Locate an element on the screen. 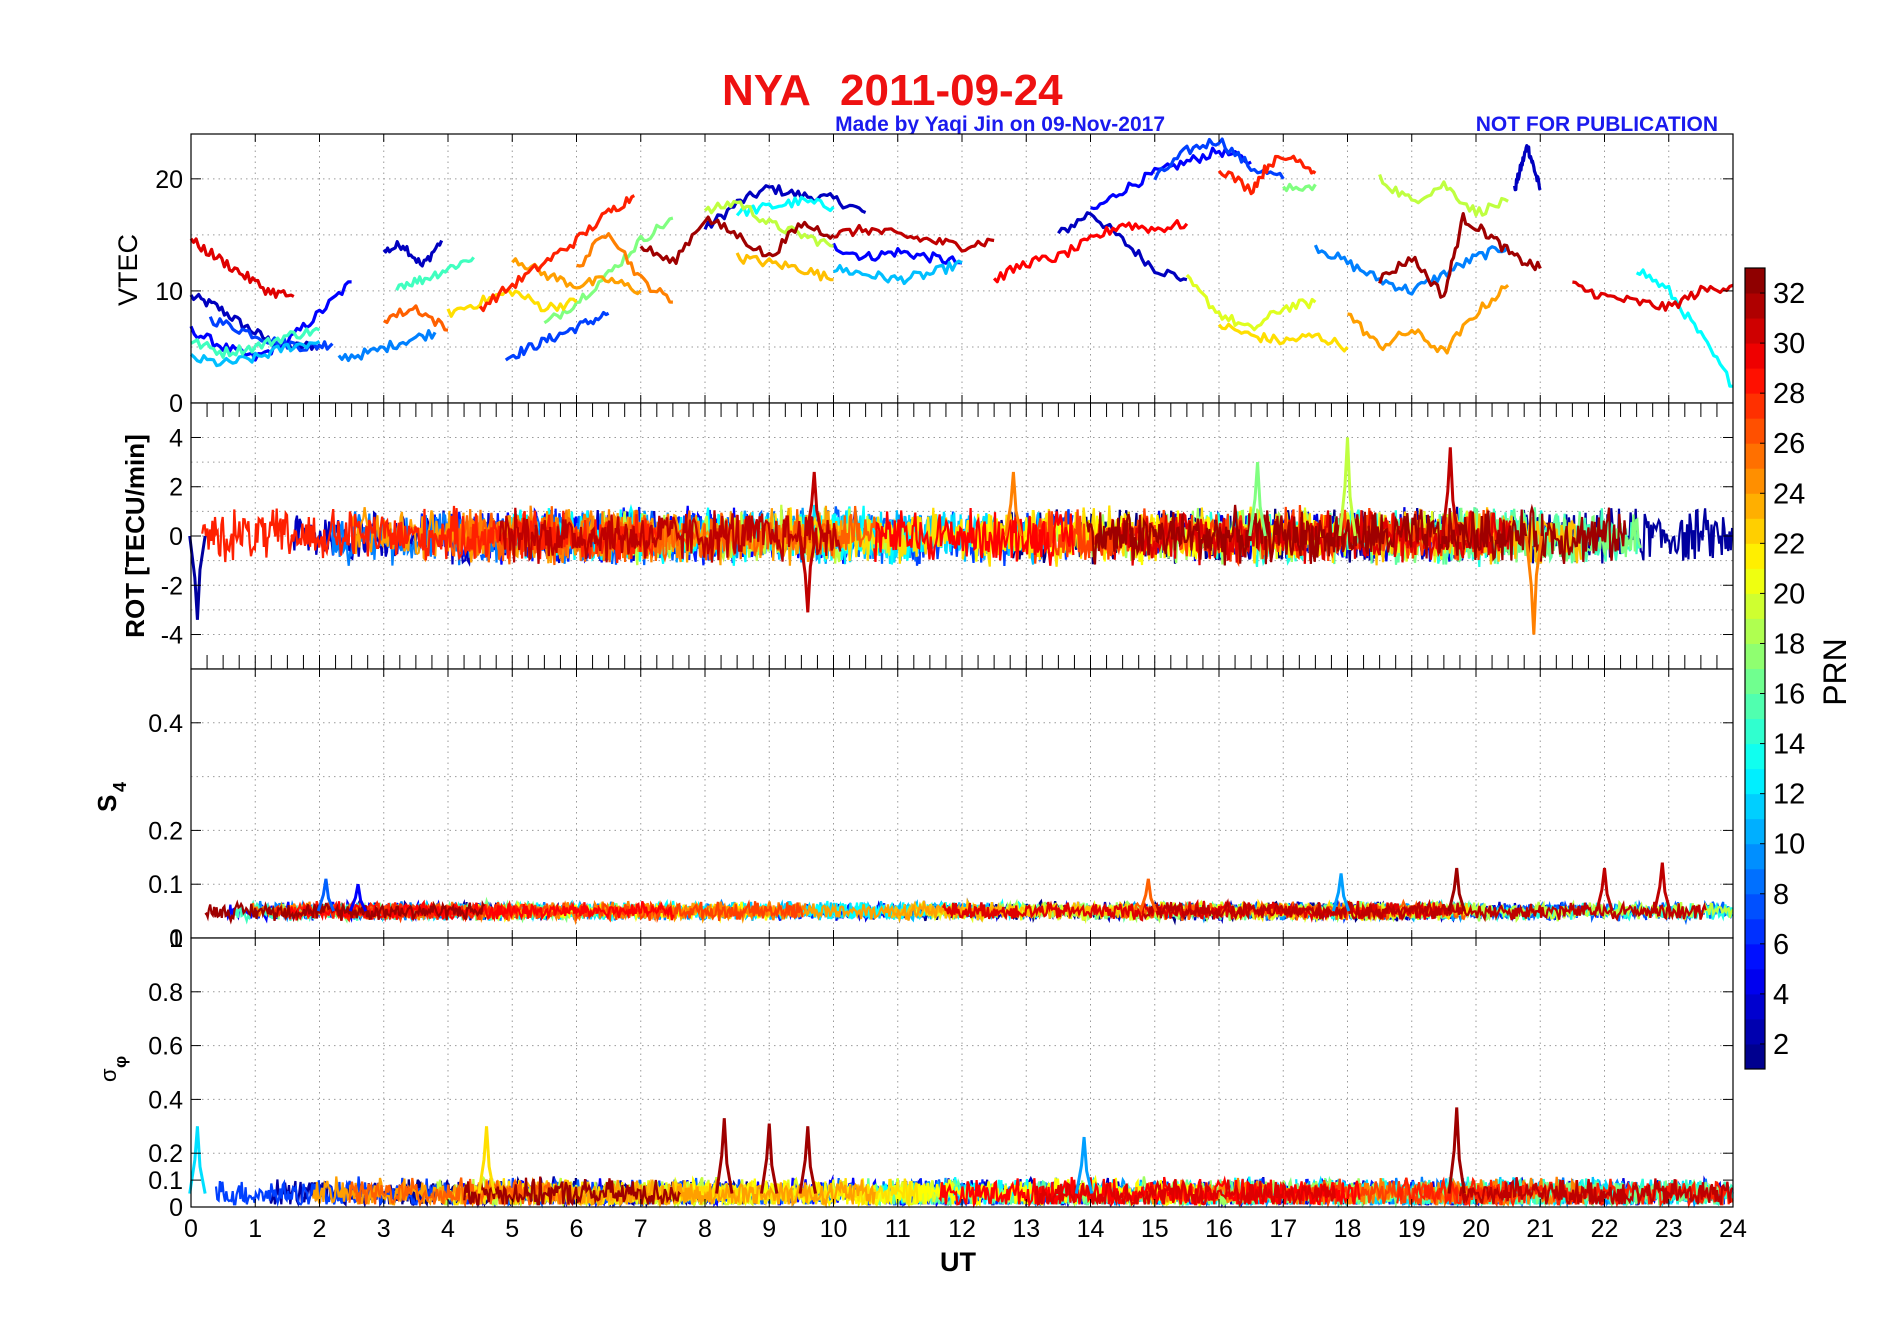 This screenshot has width=1904, height=1330. credit-text: Made by Yaqi Jin on 09-Nov-2017 is located at coordinates (1000, 124).